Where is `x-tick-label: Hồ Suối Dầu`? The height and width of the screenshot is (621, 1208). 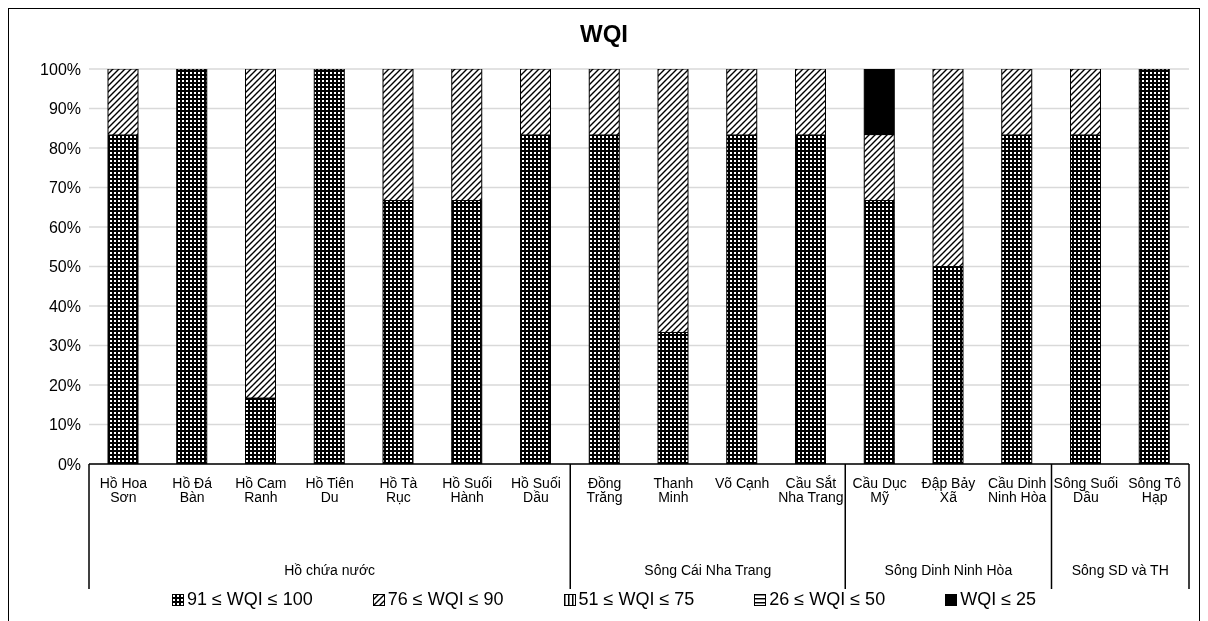 x-tick-label: Hồ Suối Dầu is located at coordinates (535, 489).